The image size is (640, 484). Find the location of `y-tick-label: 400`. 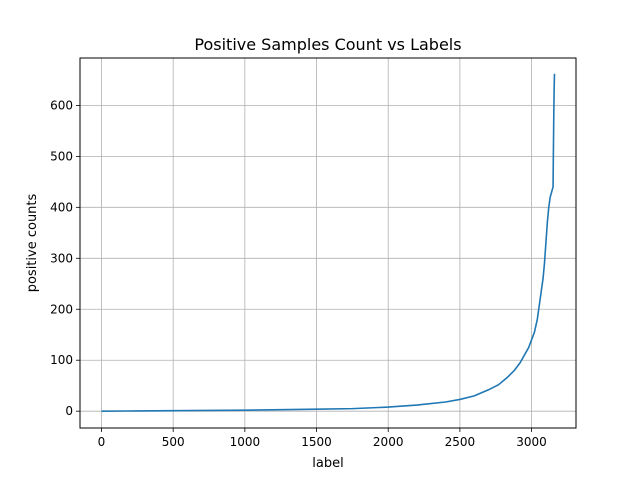

y-tick-label: 400 is located at coordinates (61, 207).